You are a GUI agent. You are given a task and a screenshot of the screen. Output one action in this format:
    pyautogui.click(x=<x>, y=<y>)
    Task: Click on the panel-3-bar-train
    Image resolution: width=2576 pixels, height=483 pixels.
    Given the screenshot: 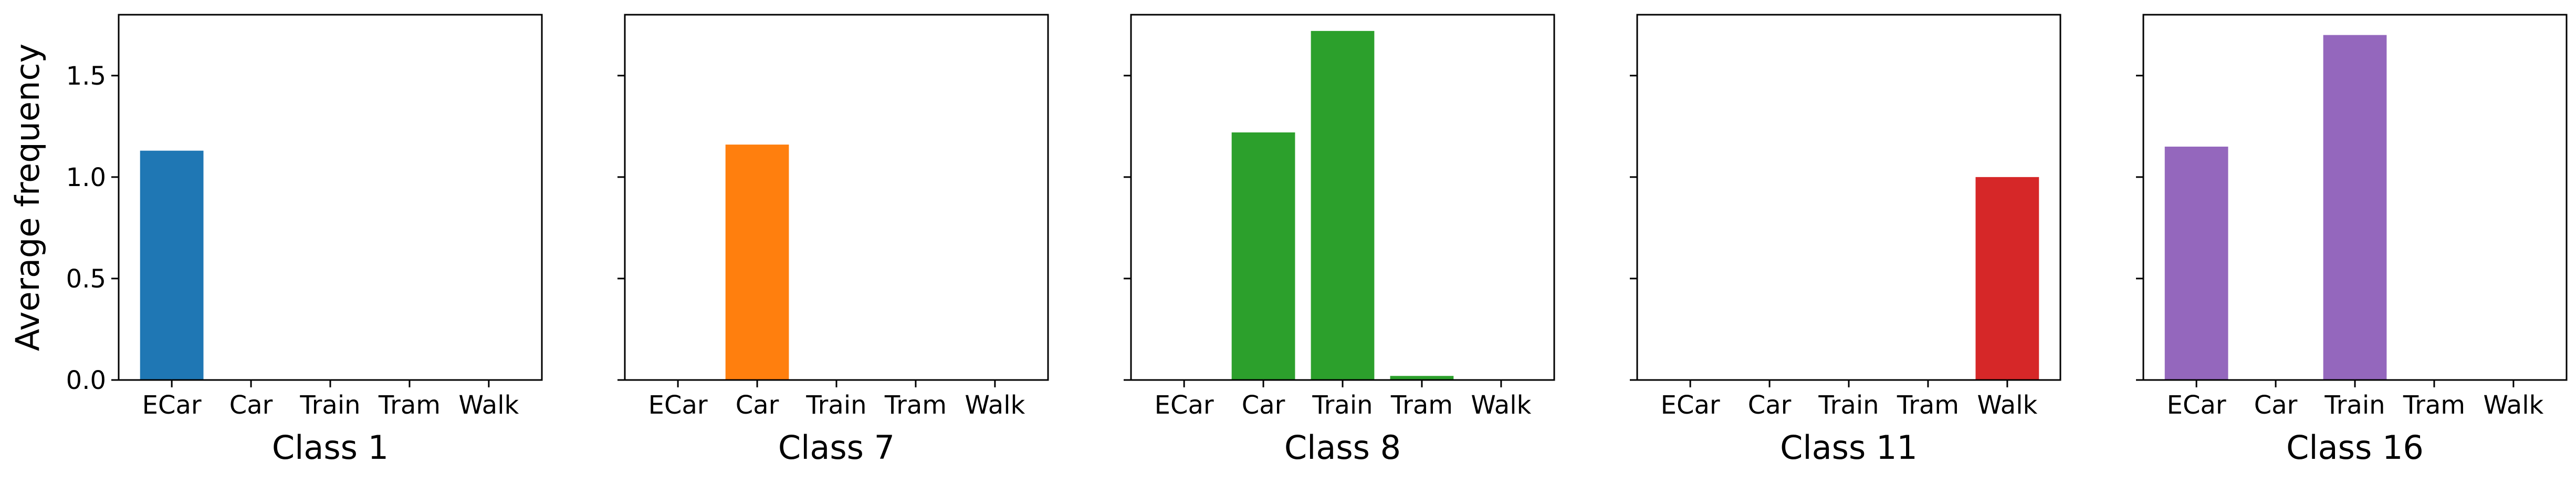 What is the action you would take?
    pyautogui.click(x=1343, y=205)
    